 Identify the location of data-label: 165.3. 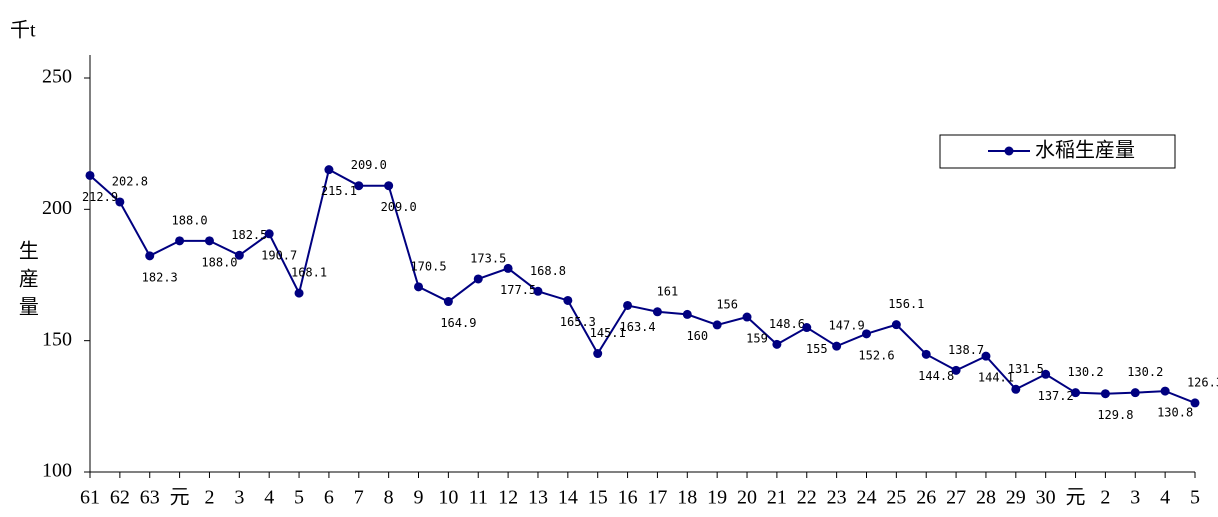
(578, 322).